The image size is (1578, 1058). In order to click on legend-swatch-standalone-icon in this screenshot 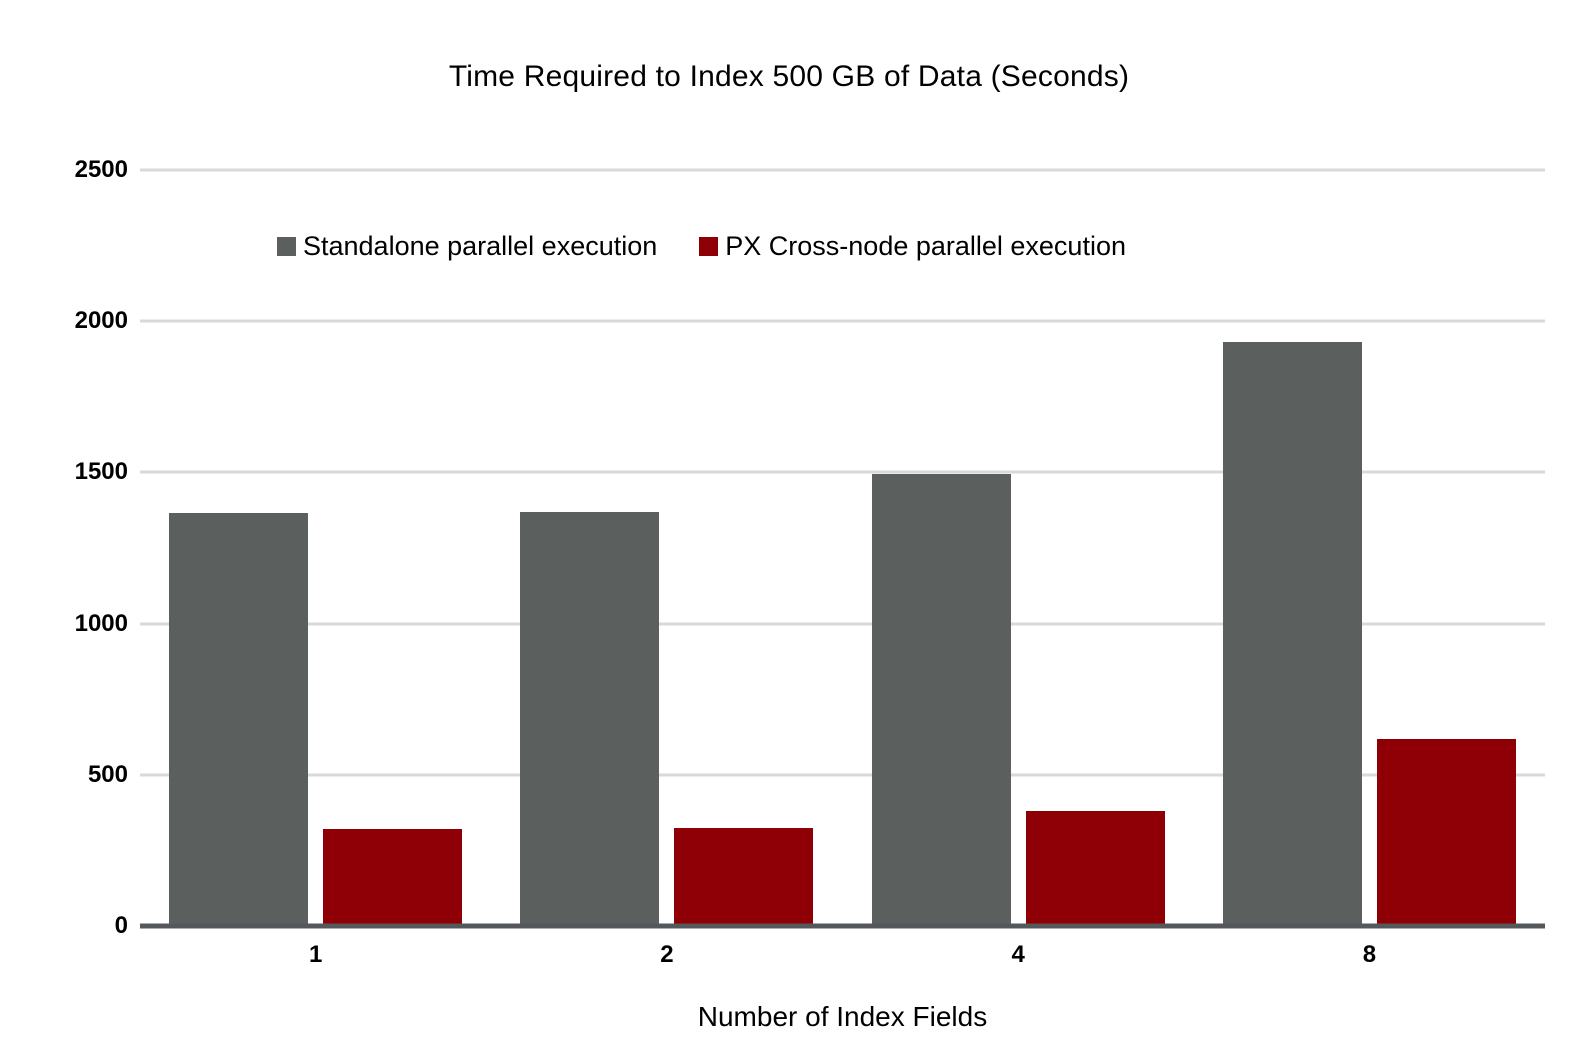, I will do `click(286, 246)`.